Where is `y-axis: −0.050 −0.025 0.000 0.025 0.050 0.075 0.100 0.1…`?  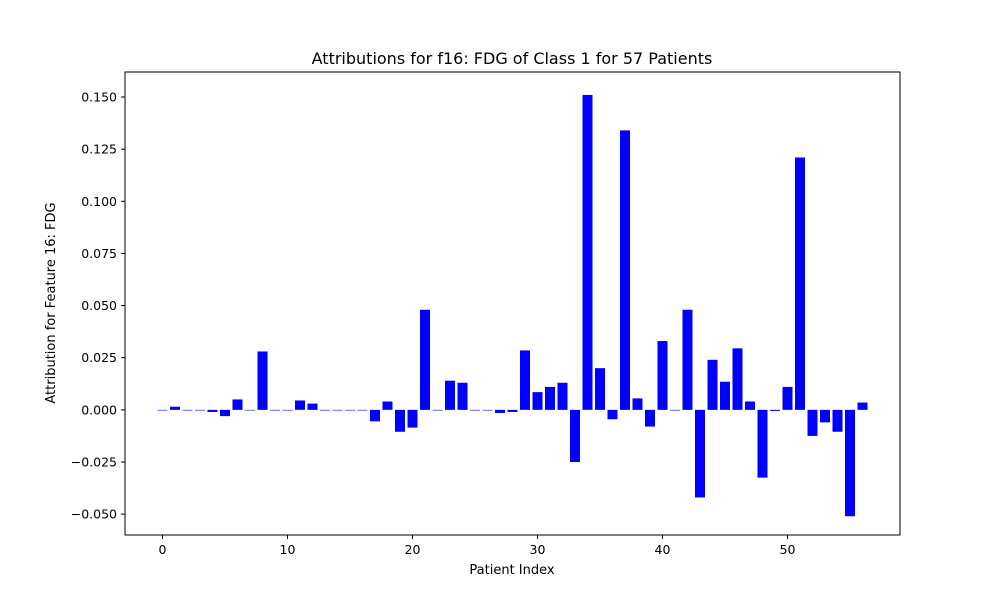
y-axis: −0.050 −0.025 0.000 0.025 0.050 0.075 0.100 0.1… is located at coordinates (98, 306).